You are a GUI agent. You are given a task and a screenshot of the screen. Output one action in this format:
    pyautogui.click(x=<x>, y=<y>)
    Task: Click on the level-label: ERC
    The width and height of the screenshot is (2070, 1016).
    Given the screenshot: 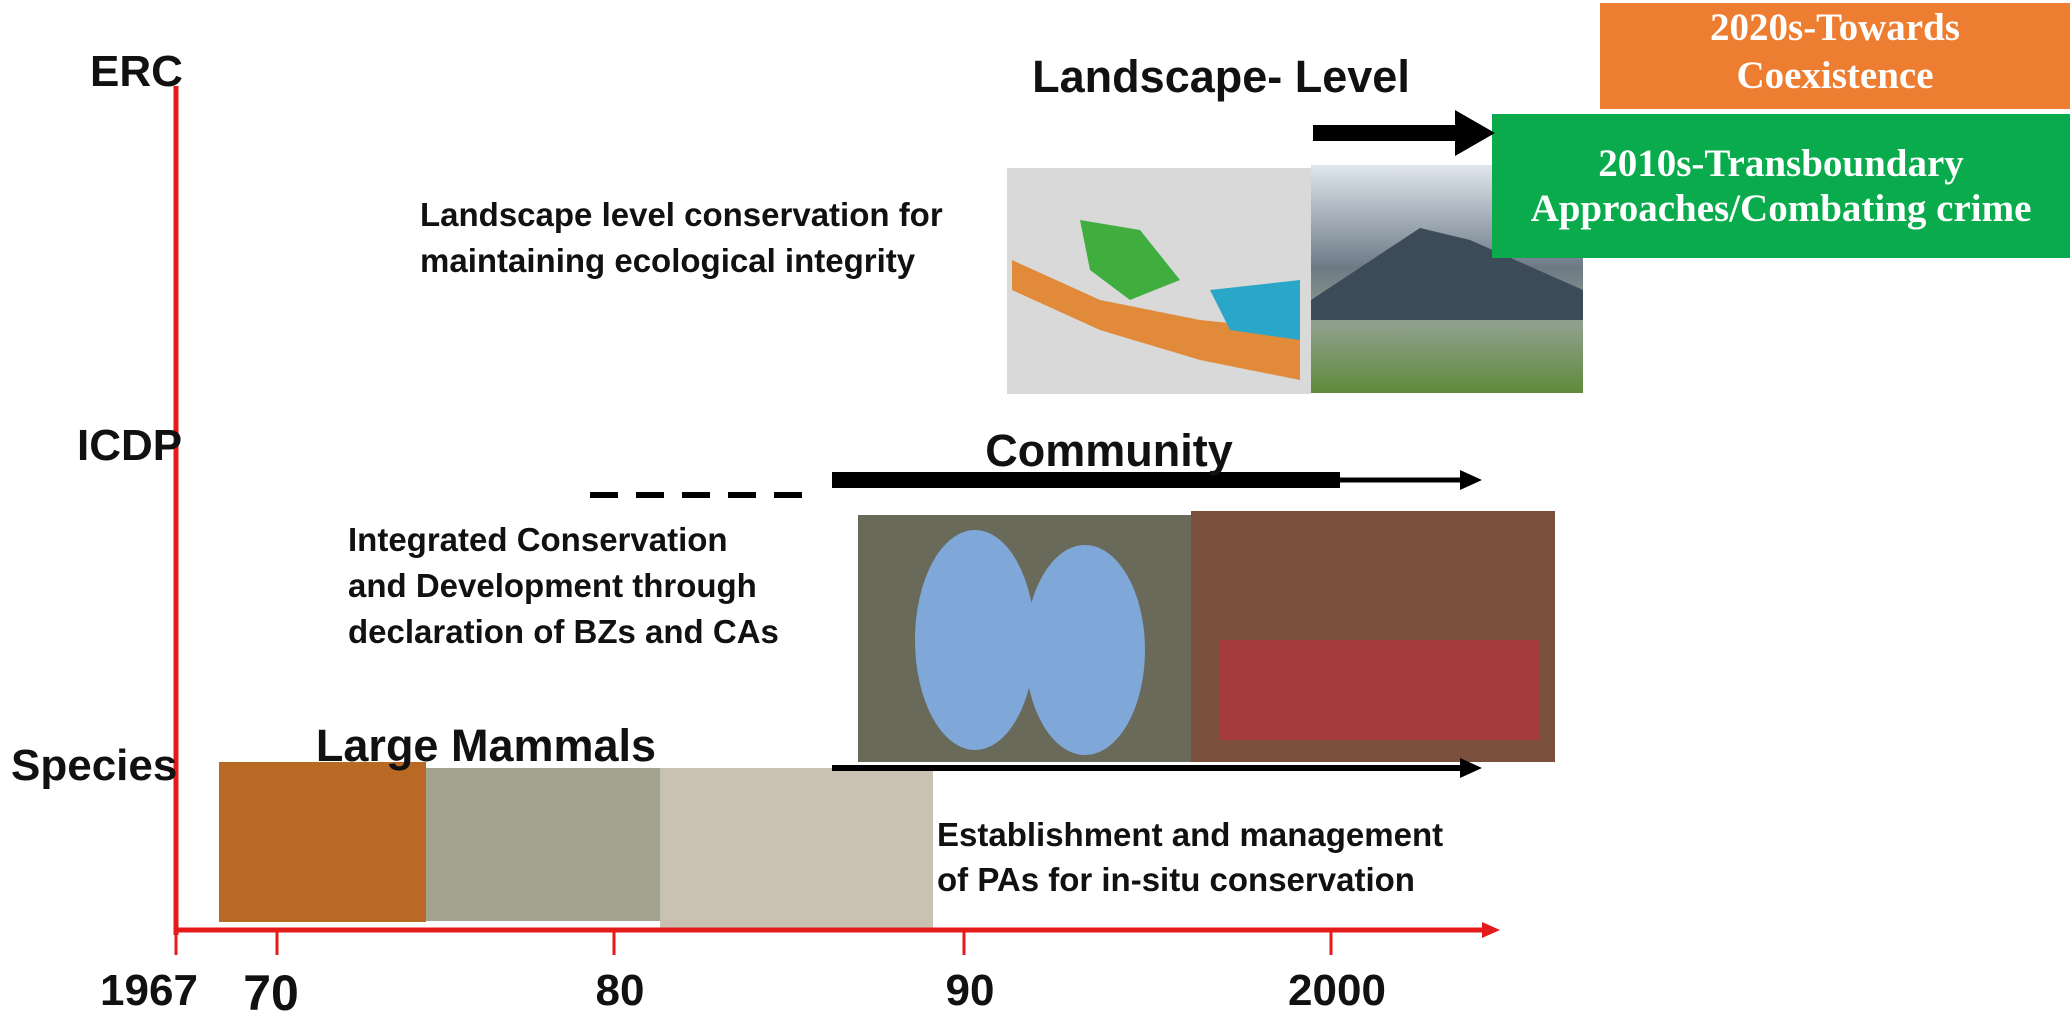 What is the action you would take?
    pyautogui.click(x=136, y=71)
    